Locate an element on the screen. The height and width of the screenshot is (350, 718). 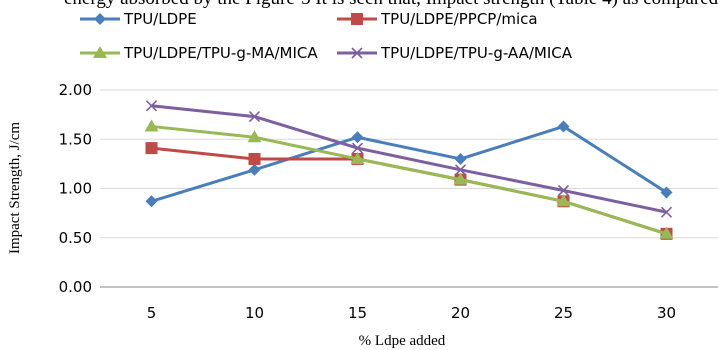
legend-label: TPU/LDPE/PPCP/mica is located at coordinates (459, 19).